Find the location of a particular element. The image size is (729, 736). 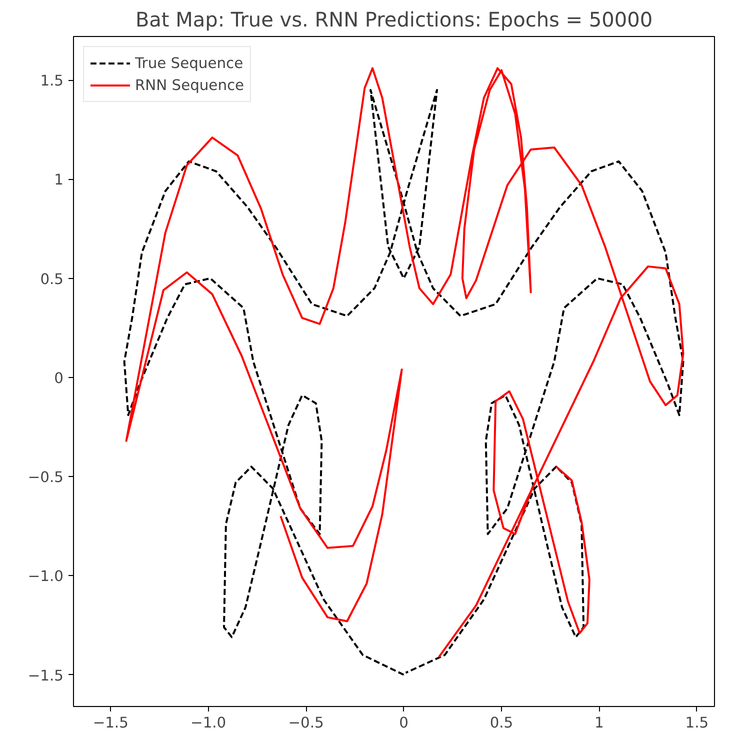

y-tick-label: 0.5 is located at coordinates (52, 279).